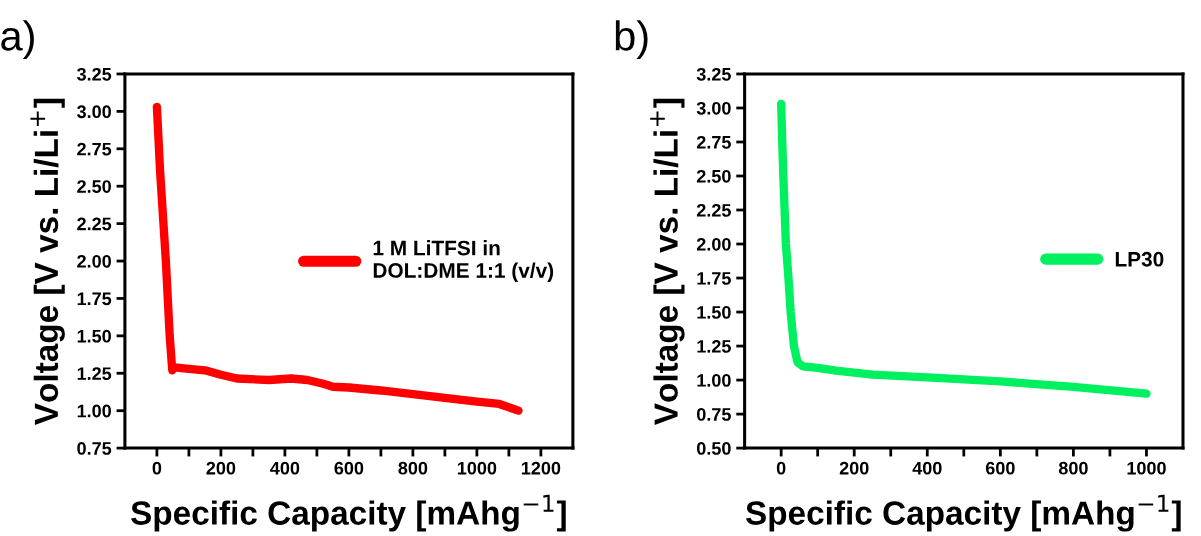  What do you see at coordinates (714, 448) in the screenshot?
I see `y-tick-label: 0.50` at bounding box center [714, 448].